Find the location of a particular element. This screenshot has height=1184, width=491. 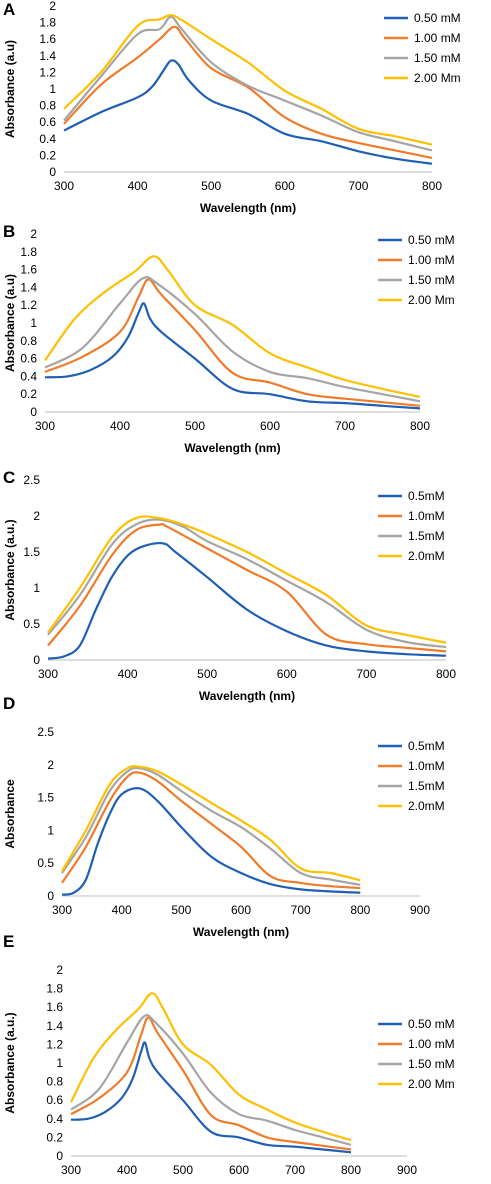

y-axis-title: Absorbance (a.u.) is located at coordinates (10, 569).